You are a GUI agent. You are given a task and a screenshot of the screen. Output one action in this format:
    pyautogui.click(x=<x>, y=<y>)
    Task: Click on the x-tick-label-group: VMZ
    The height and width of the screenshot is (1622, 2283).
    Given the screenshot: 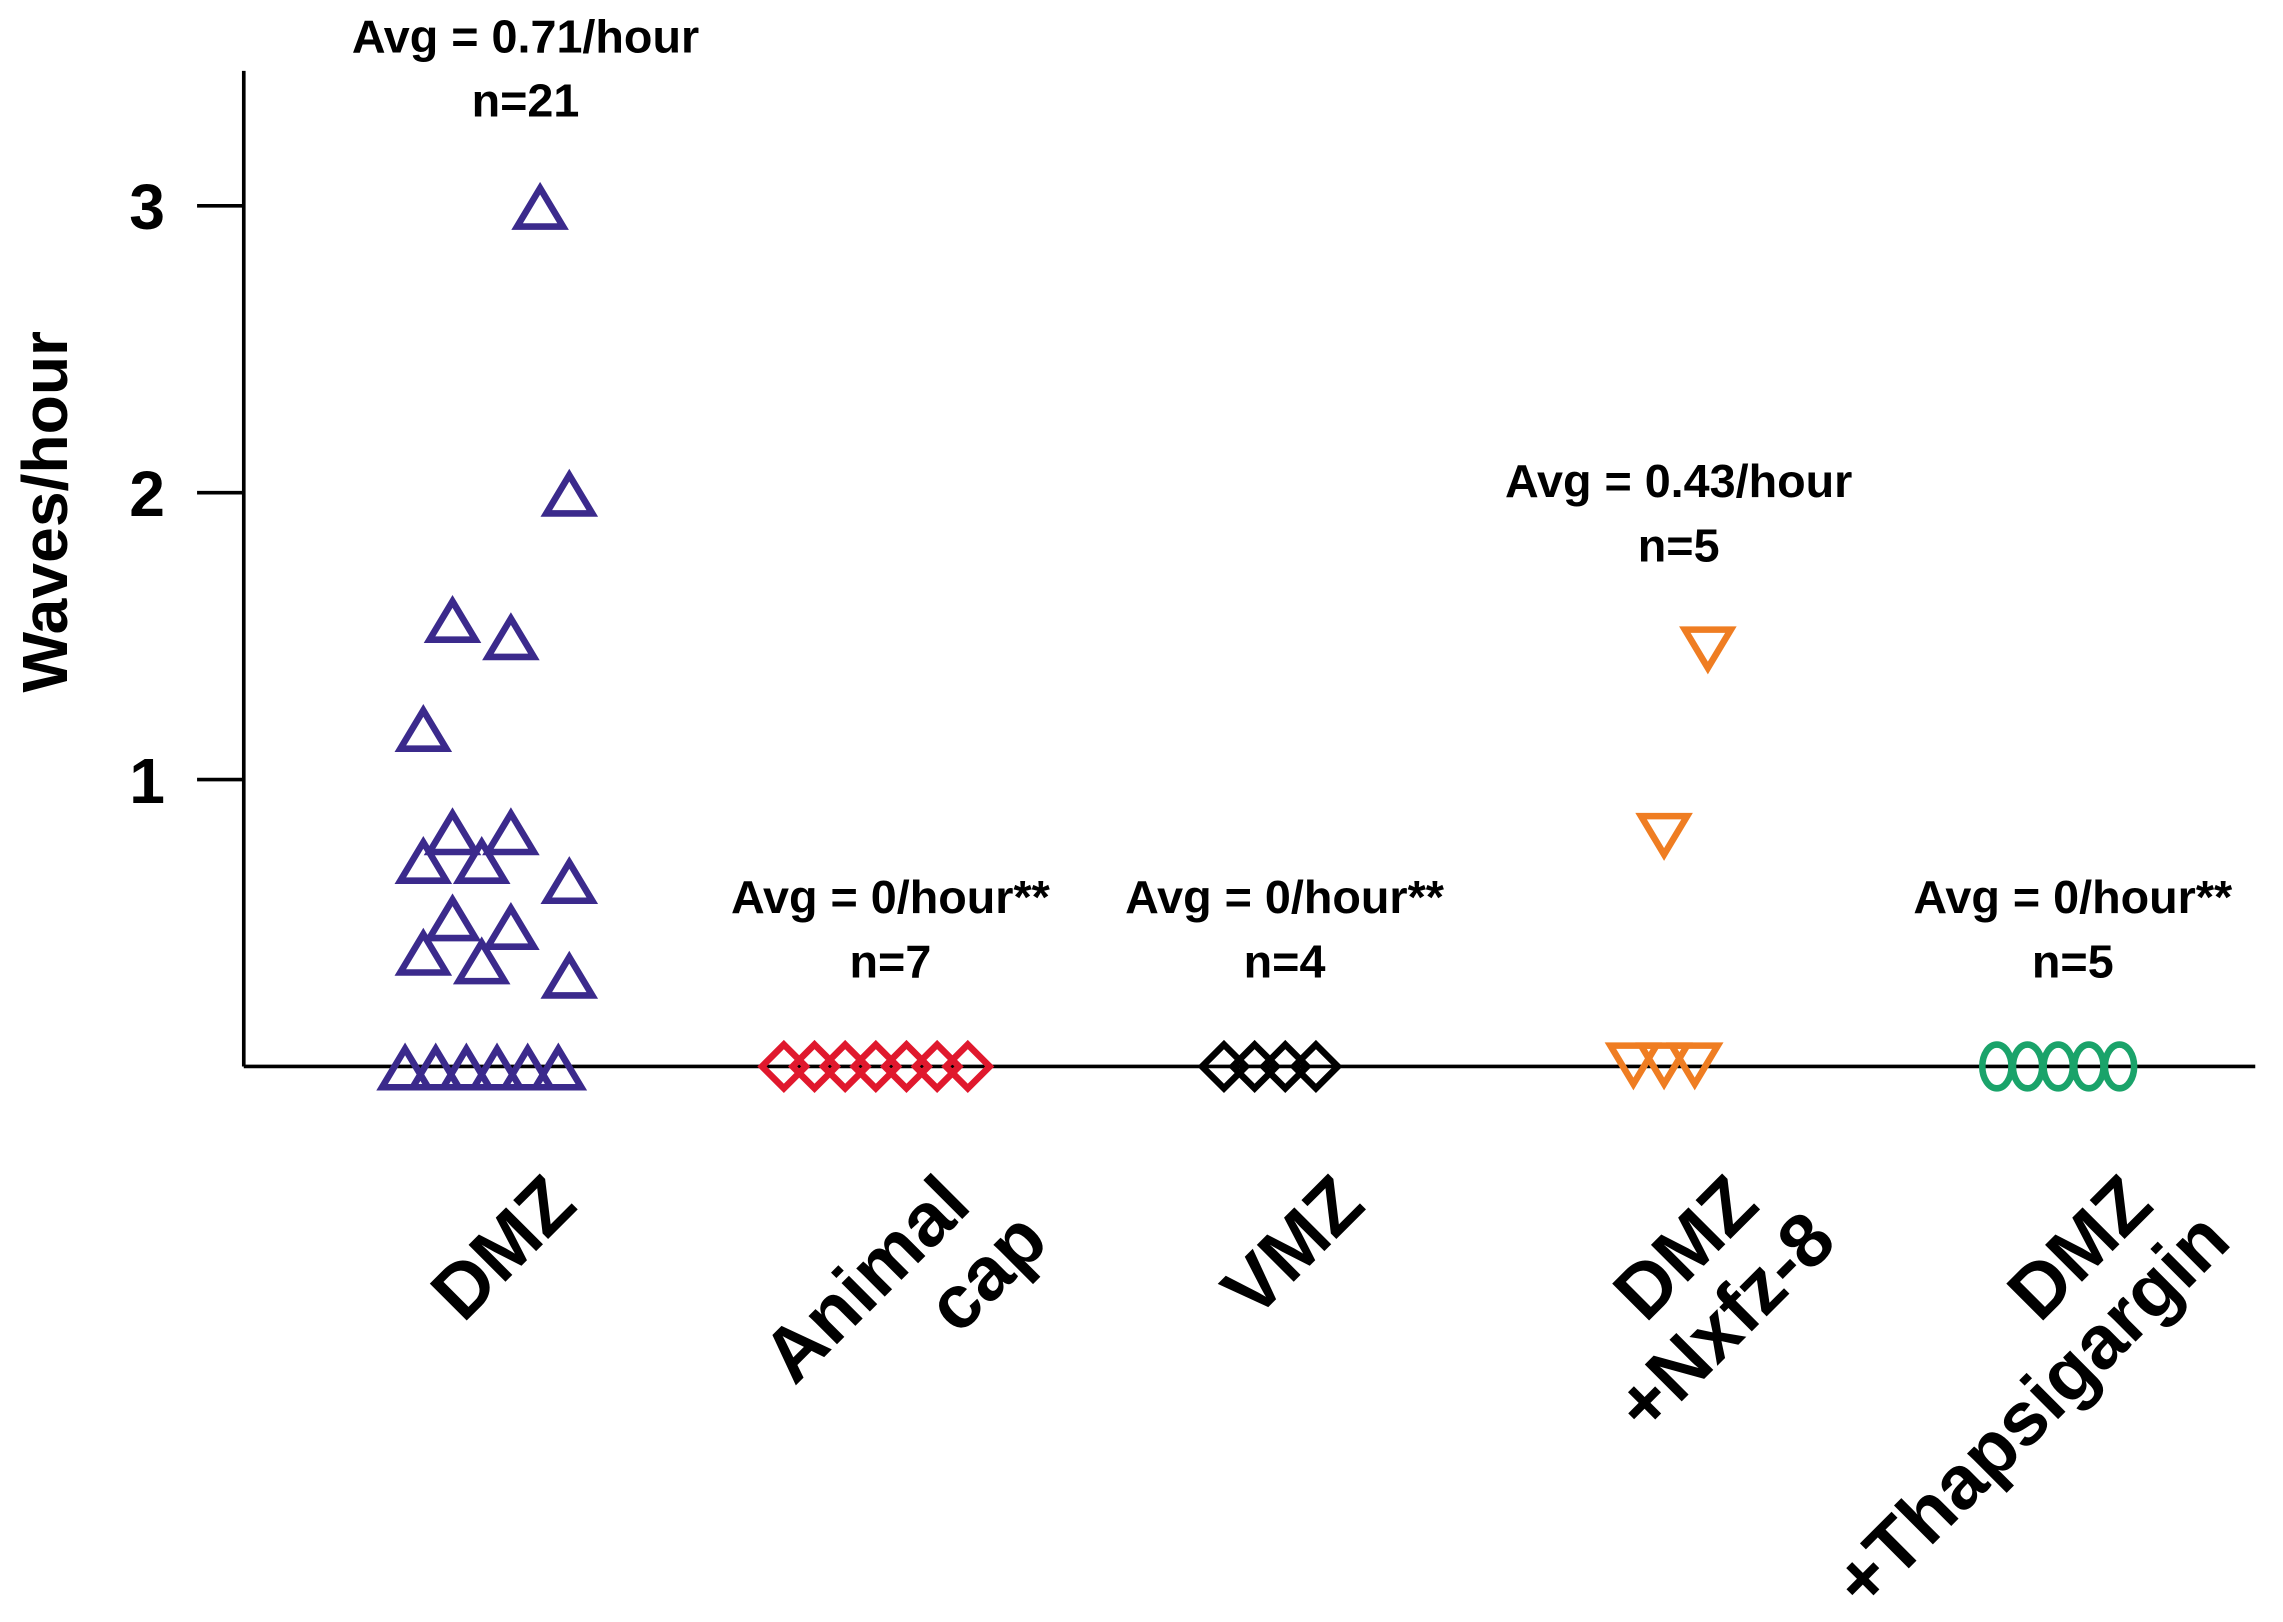 What is the action you would take?
    pyautogui.click(x=1292, y=1246)
    